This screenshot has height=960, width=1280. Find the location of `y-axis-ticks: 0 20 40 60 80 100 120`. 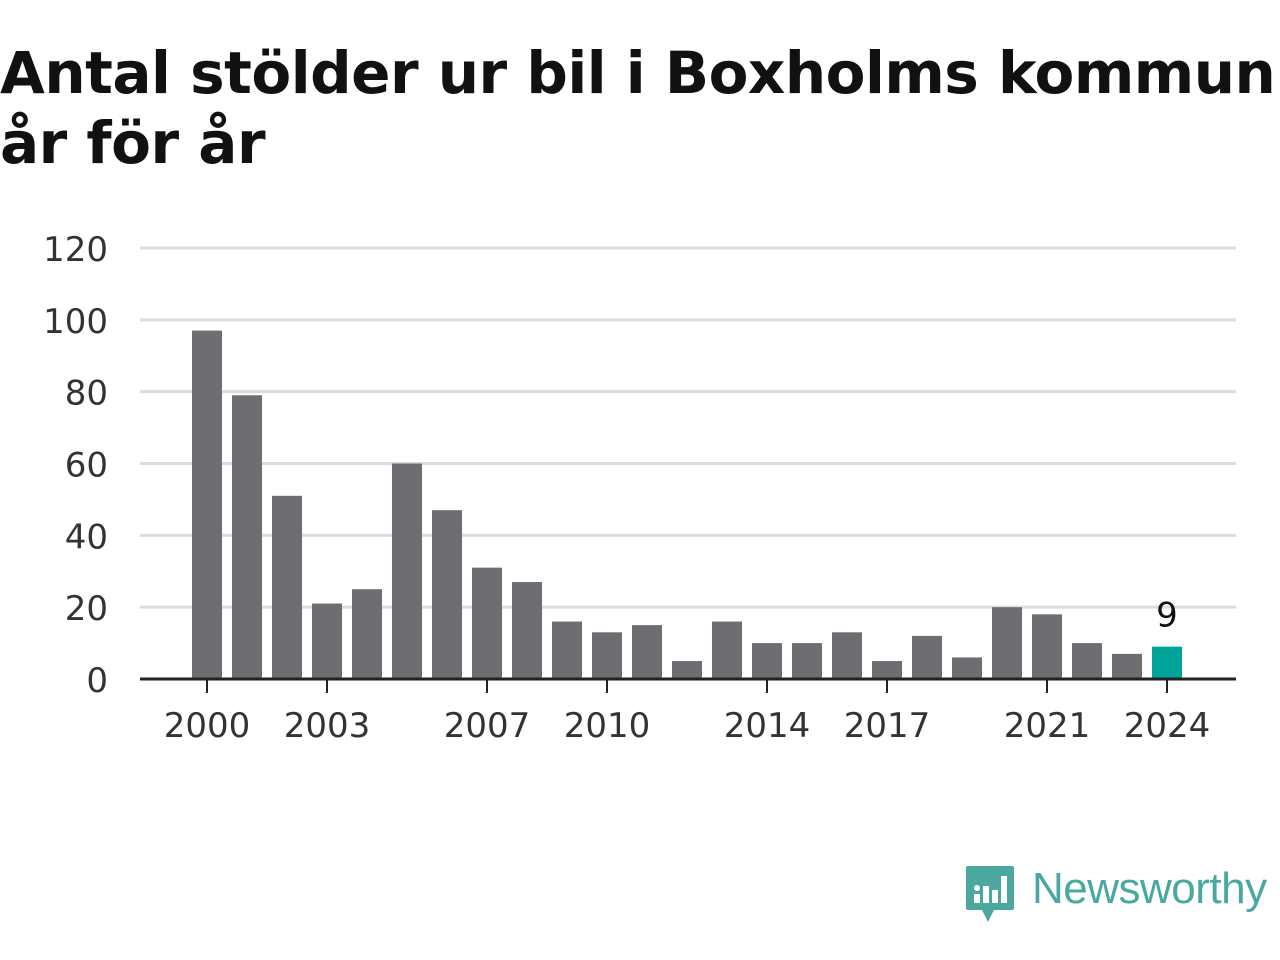

y-axis-ticks: 0 20 40 60 80 100 120 is located at coordinates (75, 465).